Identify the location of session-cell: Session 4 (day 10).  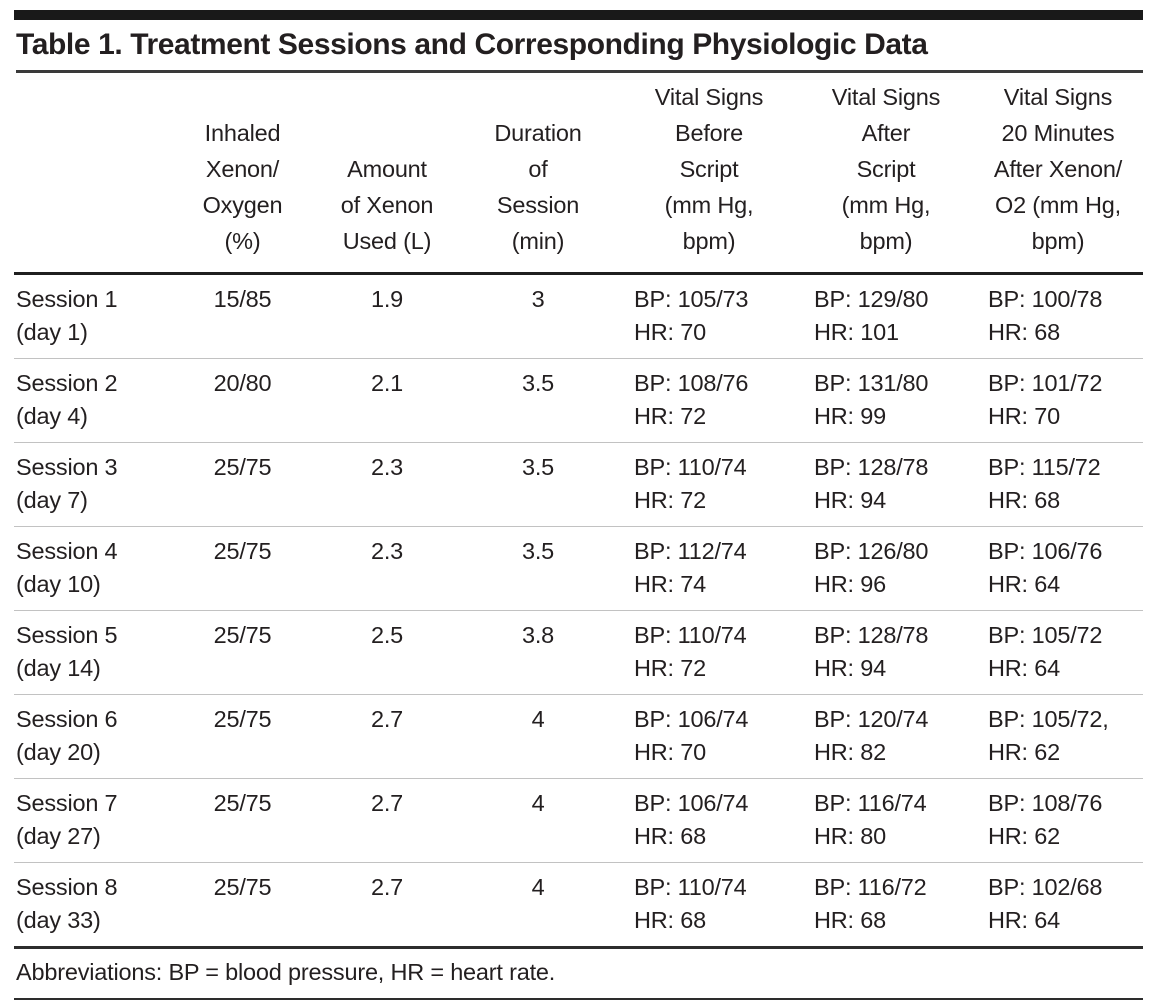
(67, 567).